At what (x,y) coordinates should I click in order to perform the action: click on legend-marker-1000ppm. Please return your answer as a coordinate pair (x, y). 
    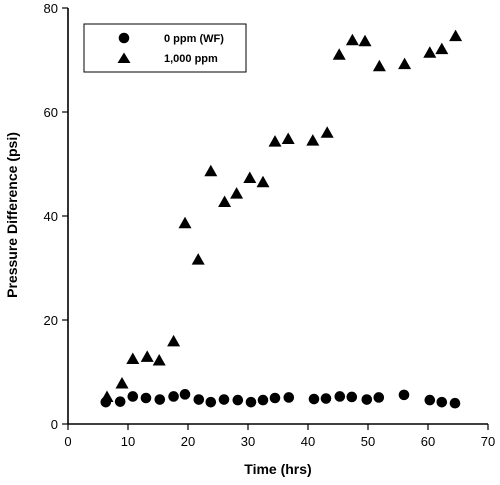
    Looking at the image, I should click on (124, 57).